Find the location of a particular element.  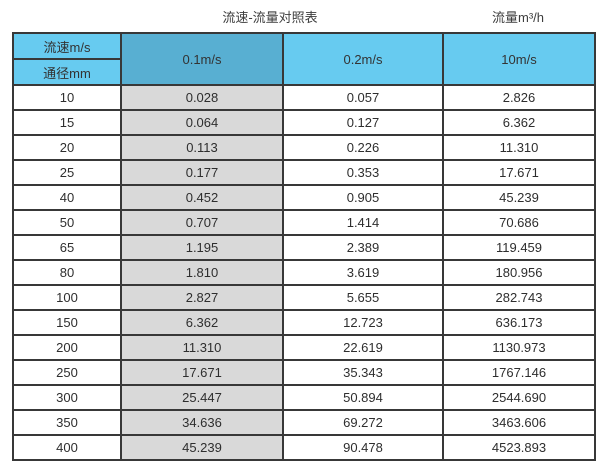

flow-value-0.2ms-cell: 90.478 is located at coordinates (363, 447).